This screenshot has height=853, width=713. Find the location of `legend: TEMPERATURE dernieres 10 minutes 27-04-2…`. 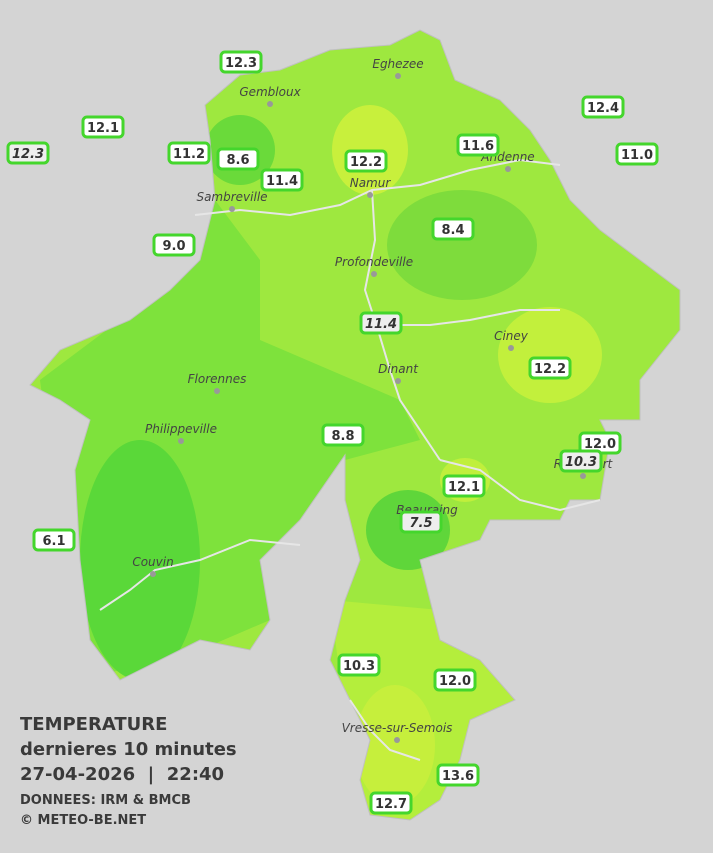

legend: TEMPERATURE dernieres 10 minutes 27-04-2… is located at coordinates (128, 771).